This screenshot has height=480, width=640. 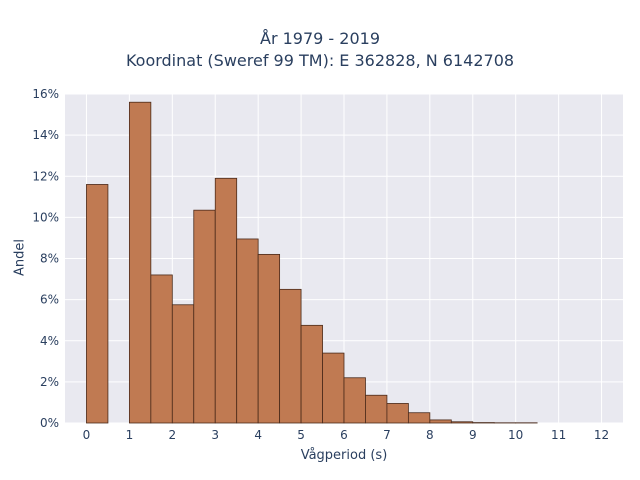 I want to click on y-tick-label: 6%, so click(x=49, y=300).